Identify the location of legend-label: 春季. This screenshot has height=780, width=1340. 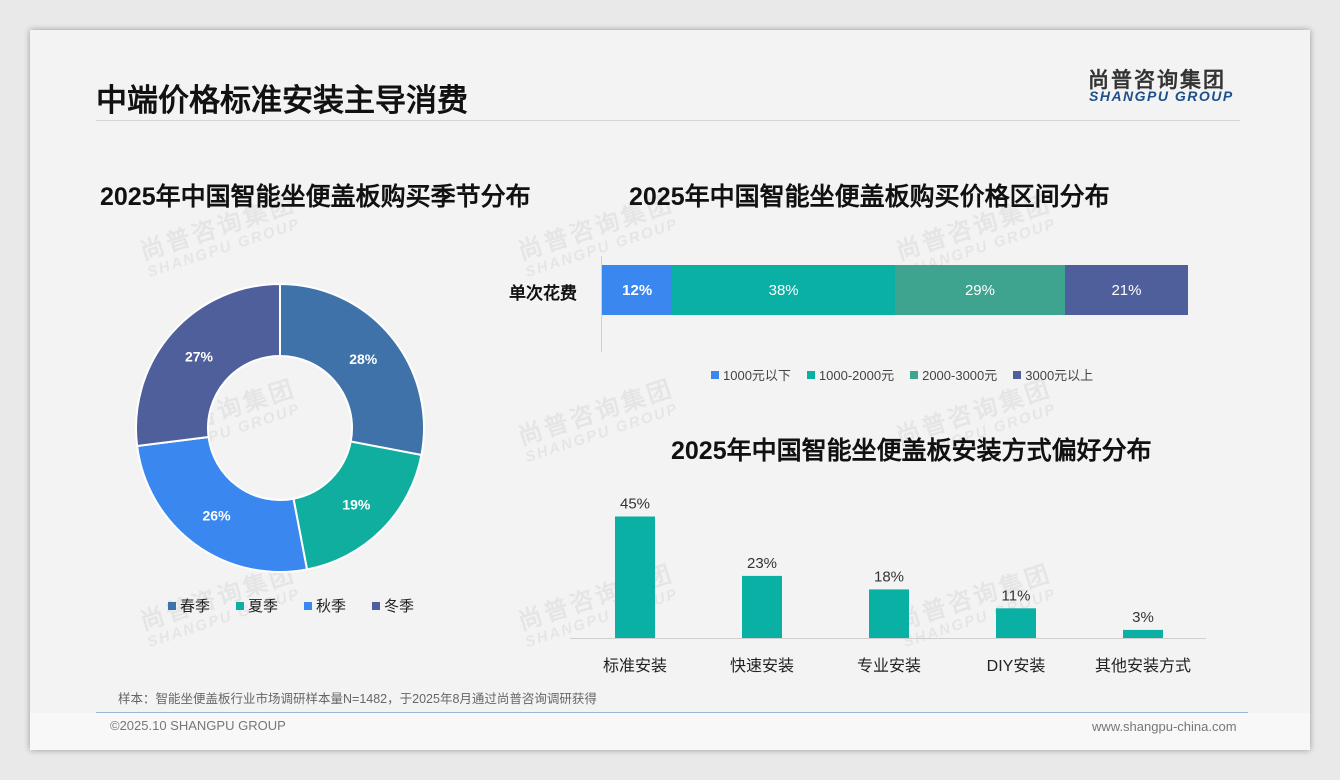
(195, 606).